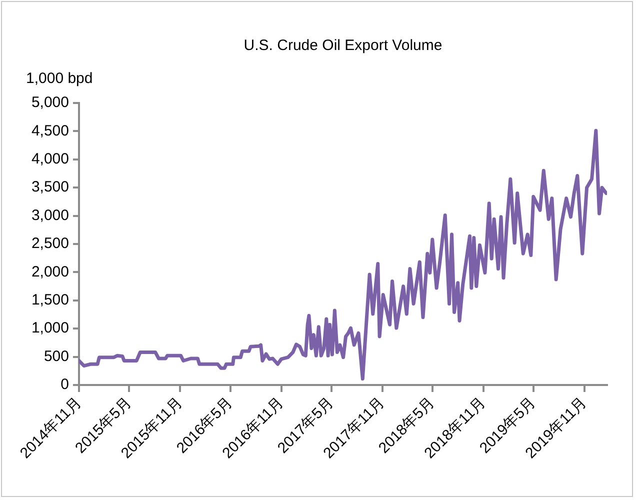 This screenshot has width=637, height=501. Describe the element at coordinates (50, 103) in the screenshot. I see `y-tick-label: 5,000` at that location.